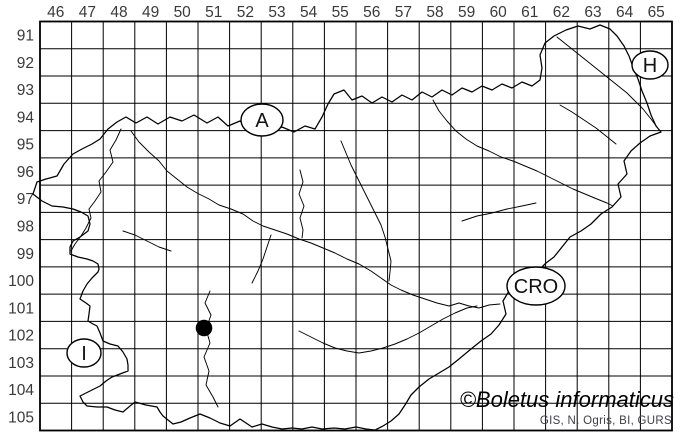 Image resolution: width=680 pixels, height=436 pixels. Describe the element at coordinates (592, 12) in the screenshot. I see `column-label: 63` at that location.